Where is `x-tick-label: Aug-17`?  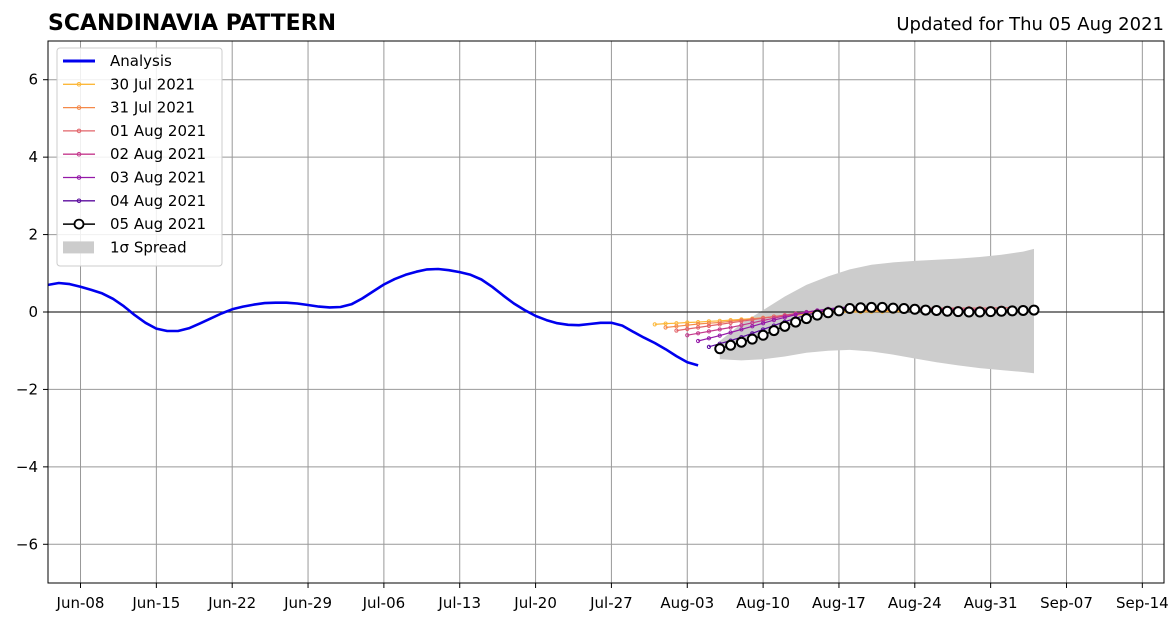 x-tick-label: Aug-17 is located at coordinates (839, 603).